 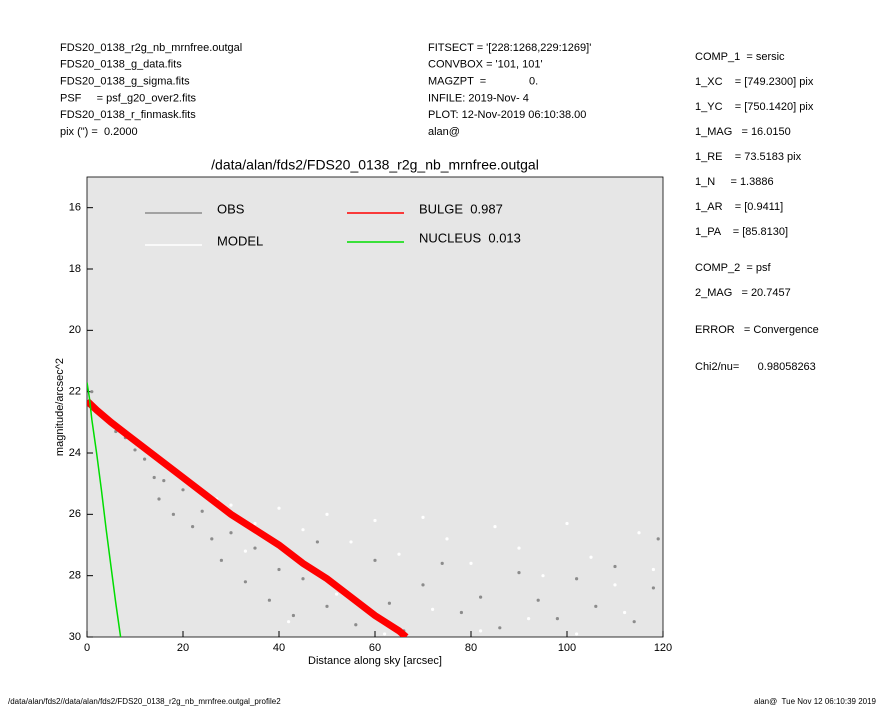 I want to click on x-tick-label: 80, so click(x=471, y=648).